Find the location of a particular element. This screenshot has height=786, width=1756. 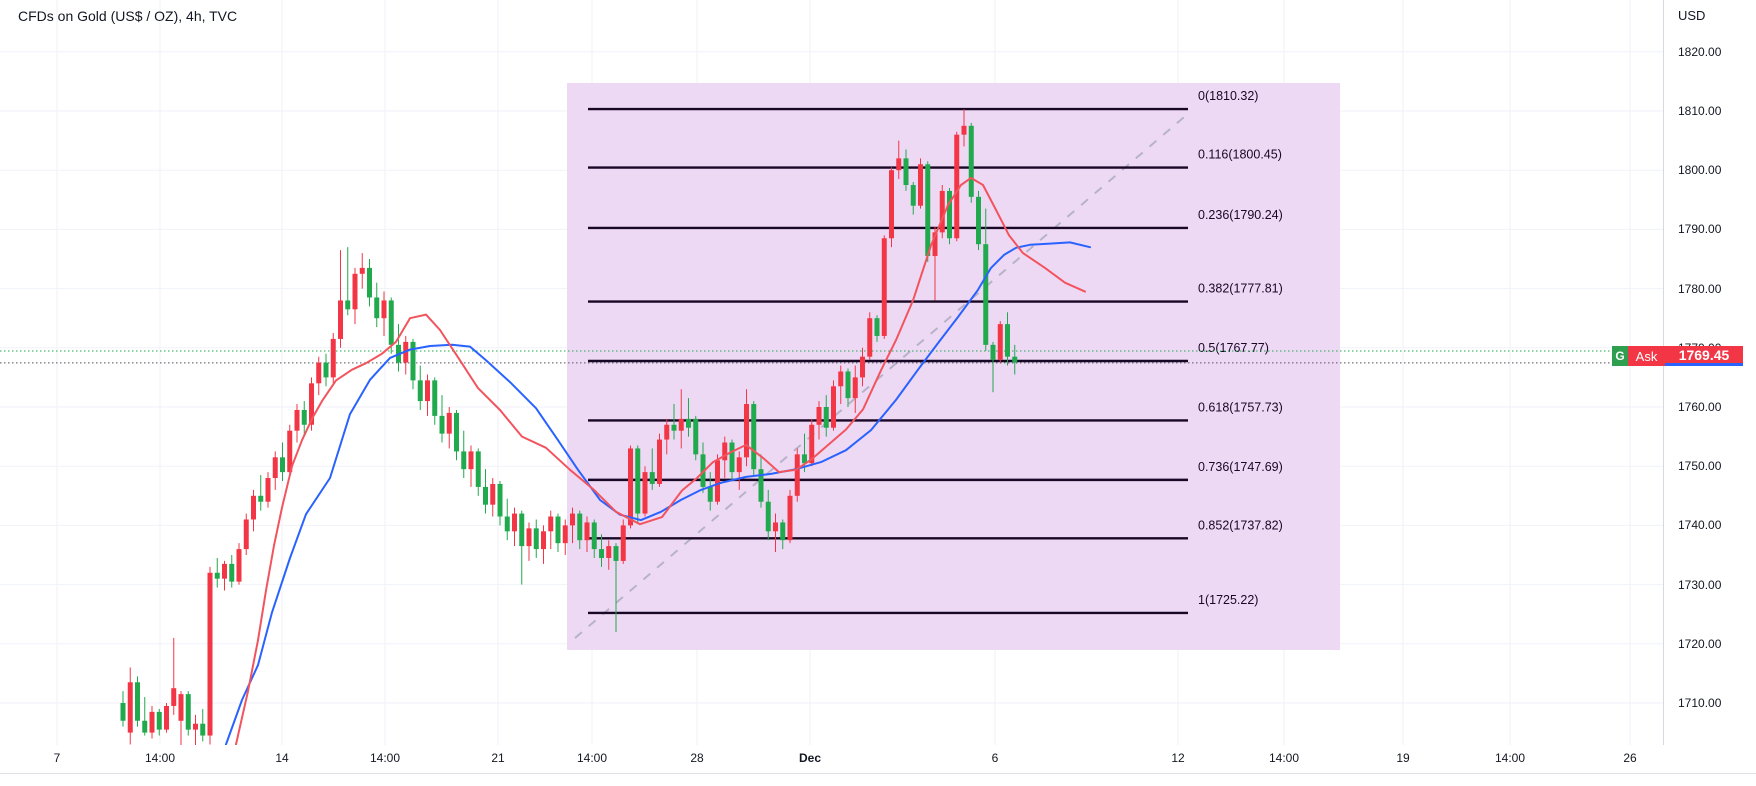

symbol-title: CFDs on Gold (US$ / OZ), 4h, TVC is located at coordinates (128, 16).